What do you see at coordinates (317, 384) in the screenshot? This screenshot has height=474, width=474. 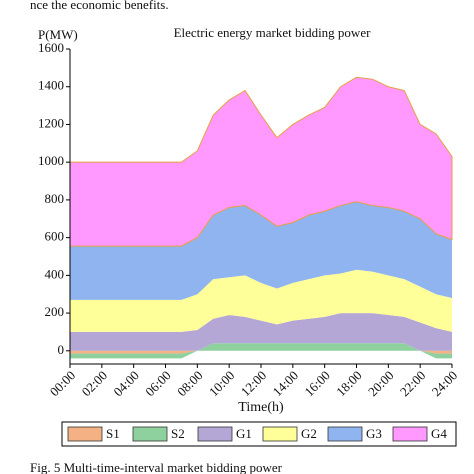 I see `x-tick-label: 16:00` at bounding box center [317, 384].